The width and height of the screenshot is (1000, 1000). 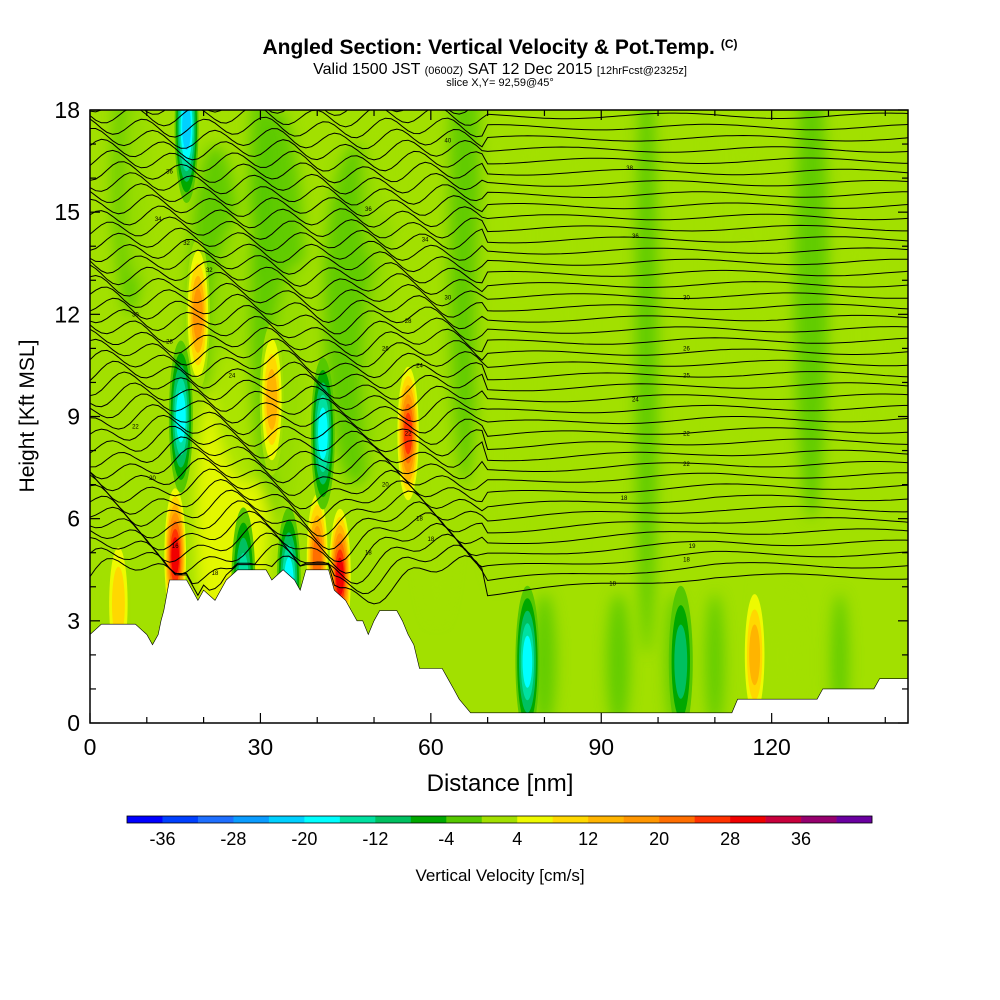 I want to click on theta-label-28: 34, so click(x=425, y=240).